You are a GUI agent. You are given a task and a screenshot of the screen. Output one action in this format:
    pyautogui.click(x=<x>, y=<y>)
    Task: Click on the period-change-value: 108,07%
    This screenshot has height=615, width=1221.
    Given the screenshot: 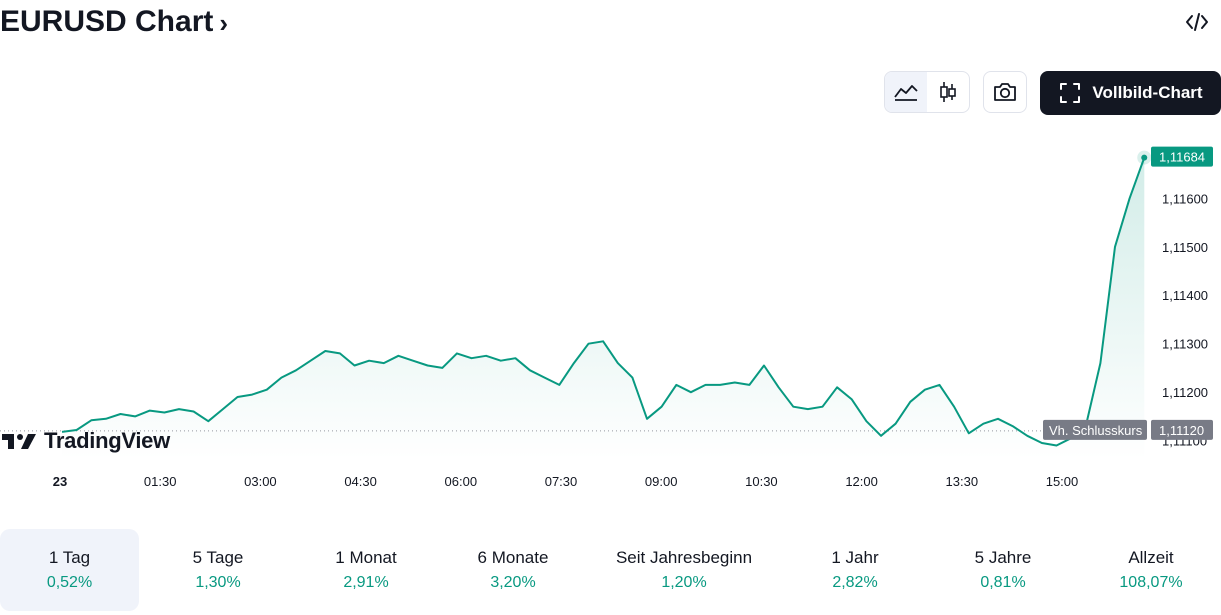 What is the action you would take?
    pyautogui.click(x=1151, y=582)
    